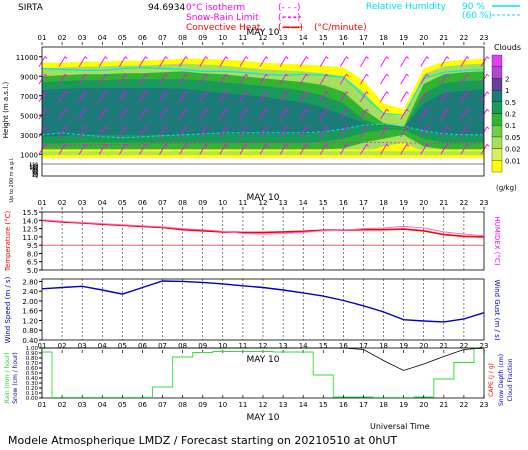 Image resolution: width=528 pixels, height=450 pixels. What do you see at coordinates (263, 346) in the screenshot?
I see `hour-label: 12` at bounding box center [263, 346].